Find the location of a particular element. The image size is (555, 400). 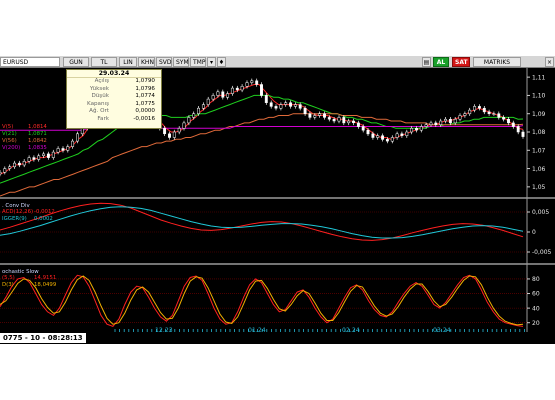

period-button-khn: KHN is located at coordinates (146, 62).